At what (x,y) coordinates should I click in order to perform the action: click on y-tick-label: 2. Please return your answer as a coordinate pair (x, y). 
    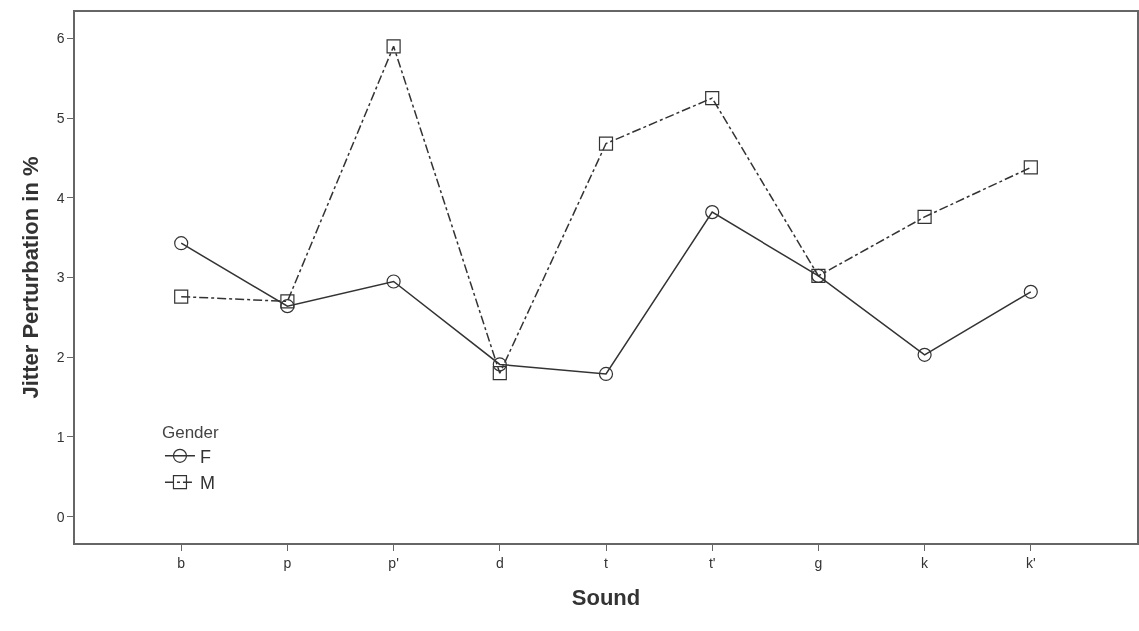
    Looking at the image, I should click on (60, 357).